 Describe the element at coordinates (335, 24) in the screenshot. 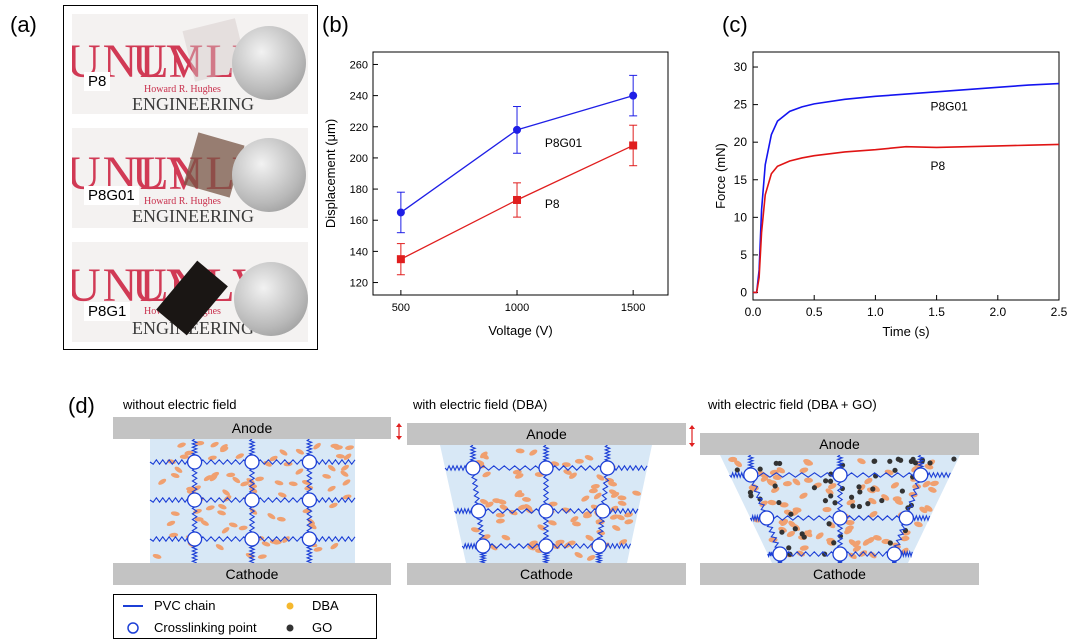

I see `panel-label-b: (b)` at that location.